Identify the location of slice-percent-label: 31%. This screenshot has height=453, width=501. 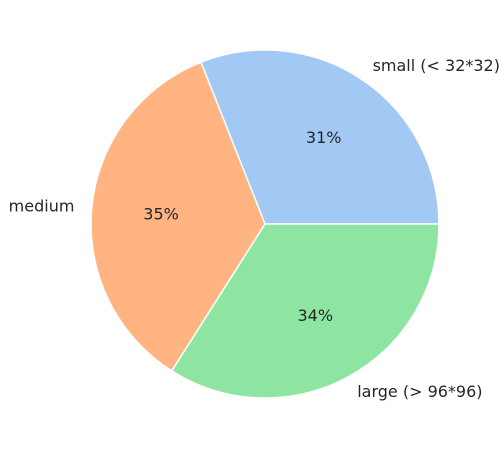
(324, 137).